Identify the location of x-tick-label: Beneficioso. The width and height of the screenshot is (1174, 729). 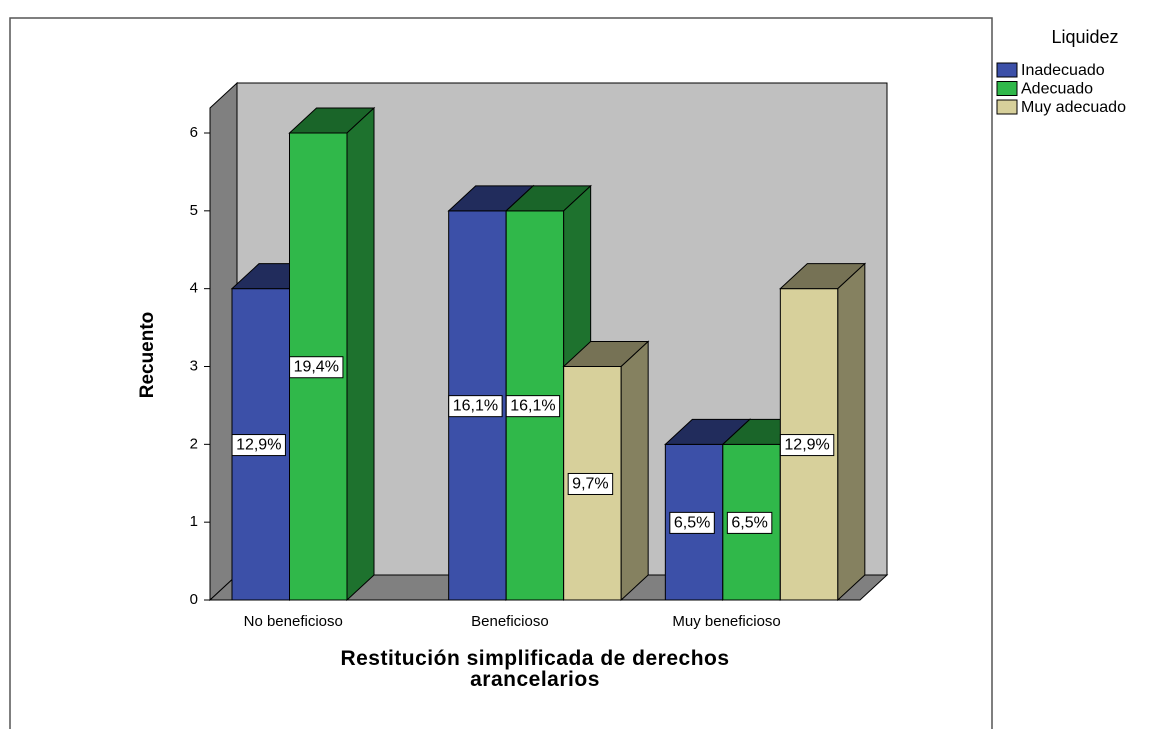
(510, 621).